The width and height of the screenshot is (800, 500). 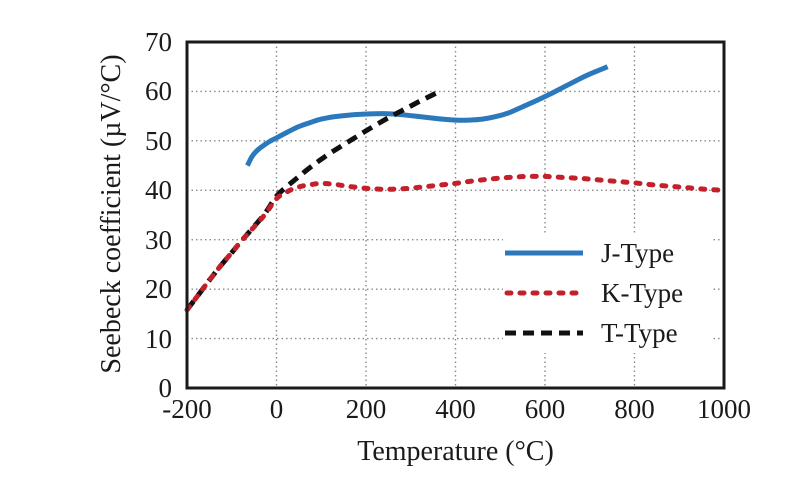 What do you see at coordinates (165, 388) in the screenshot?
I see `y-tick-label: 0` at bounding box center [165, 388].